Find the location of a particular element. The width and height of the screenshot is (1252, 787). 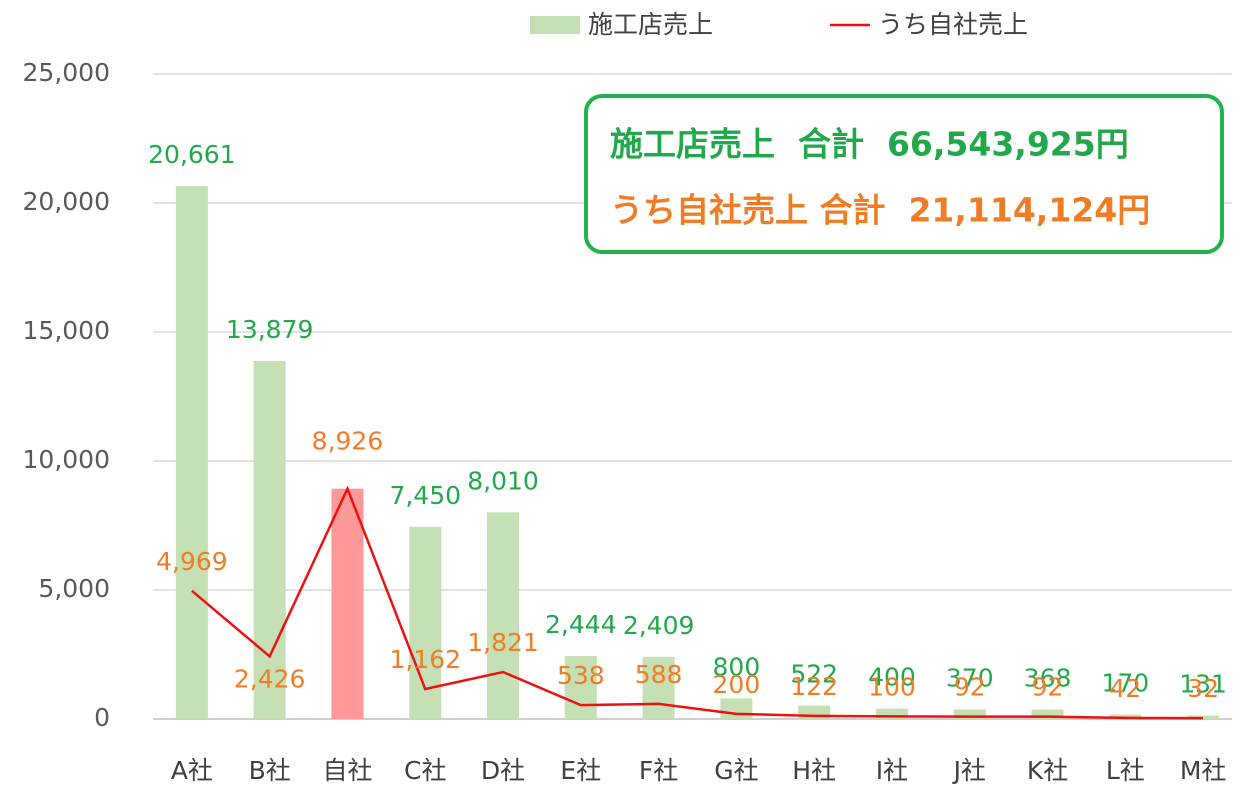

x-tick-label: C社 is located at coordinates (425, 770).